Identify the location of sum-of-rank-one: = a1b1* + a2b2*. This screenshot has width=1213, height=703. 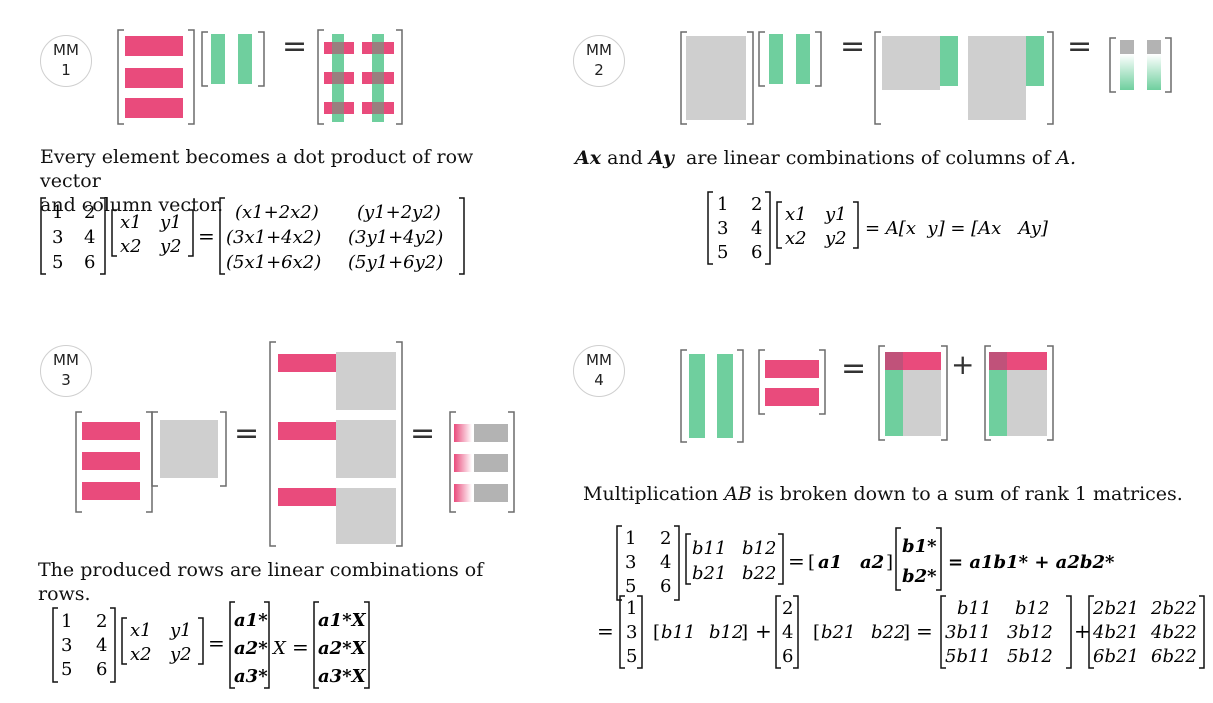
(1031, 562).